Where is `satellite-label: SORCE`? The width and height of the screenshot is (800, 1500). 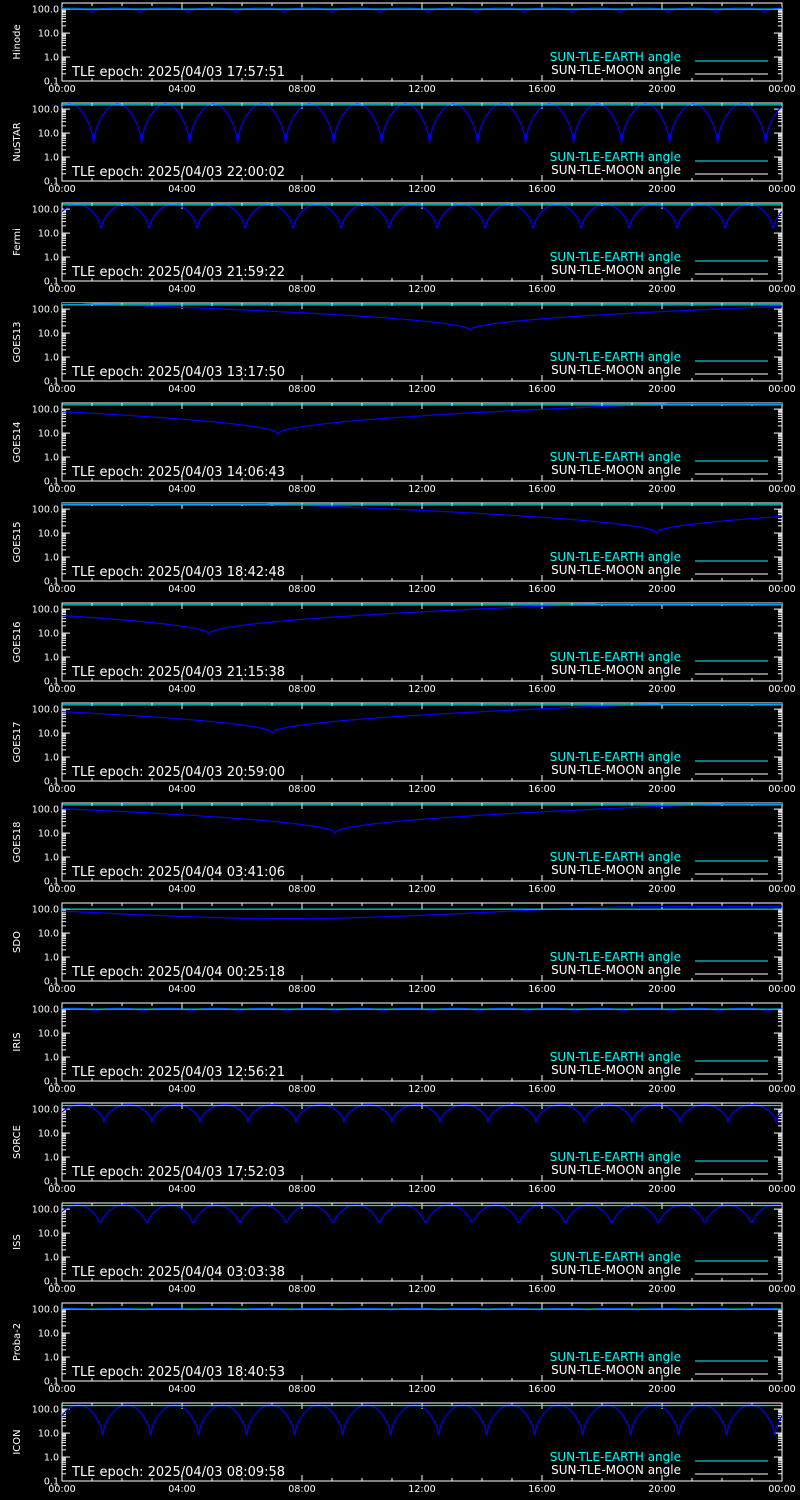 satellite-label: SORCE is located at coordinates (17, 1142).